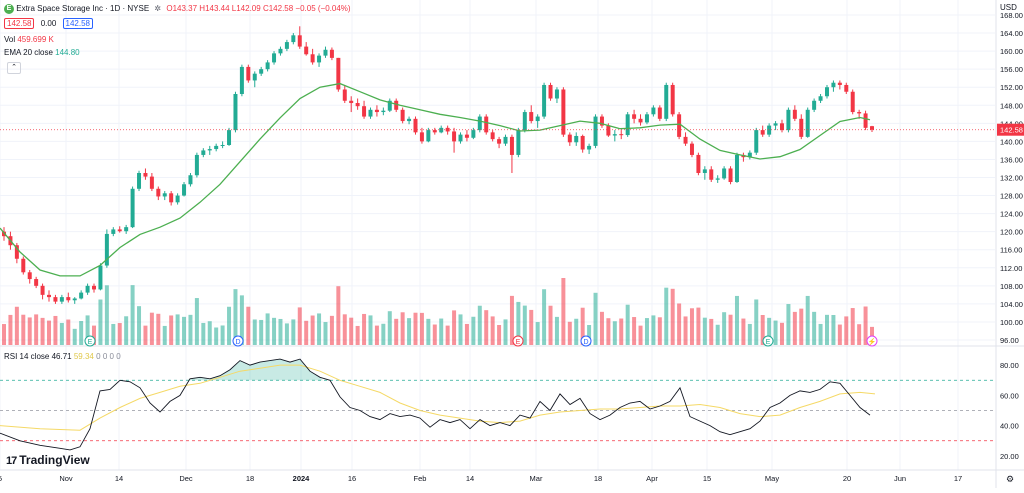  I want to click on collapse-legend-button: ⌃, so click(14, 68).